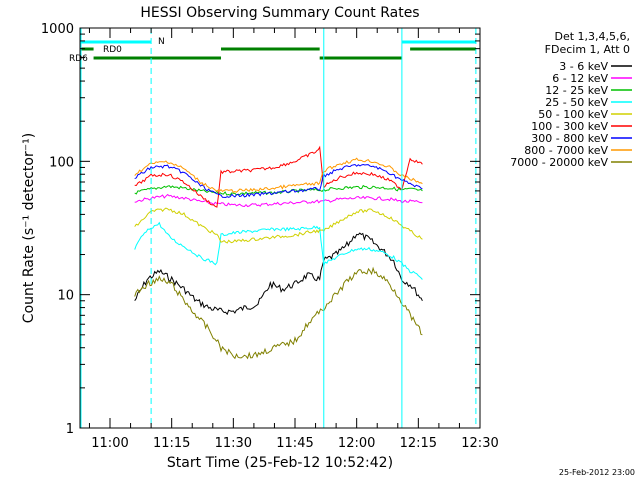  I want to click on legend-label-5: 100 - 300 keV, so click(569, 126).